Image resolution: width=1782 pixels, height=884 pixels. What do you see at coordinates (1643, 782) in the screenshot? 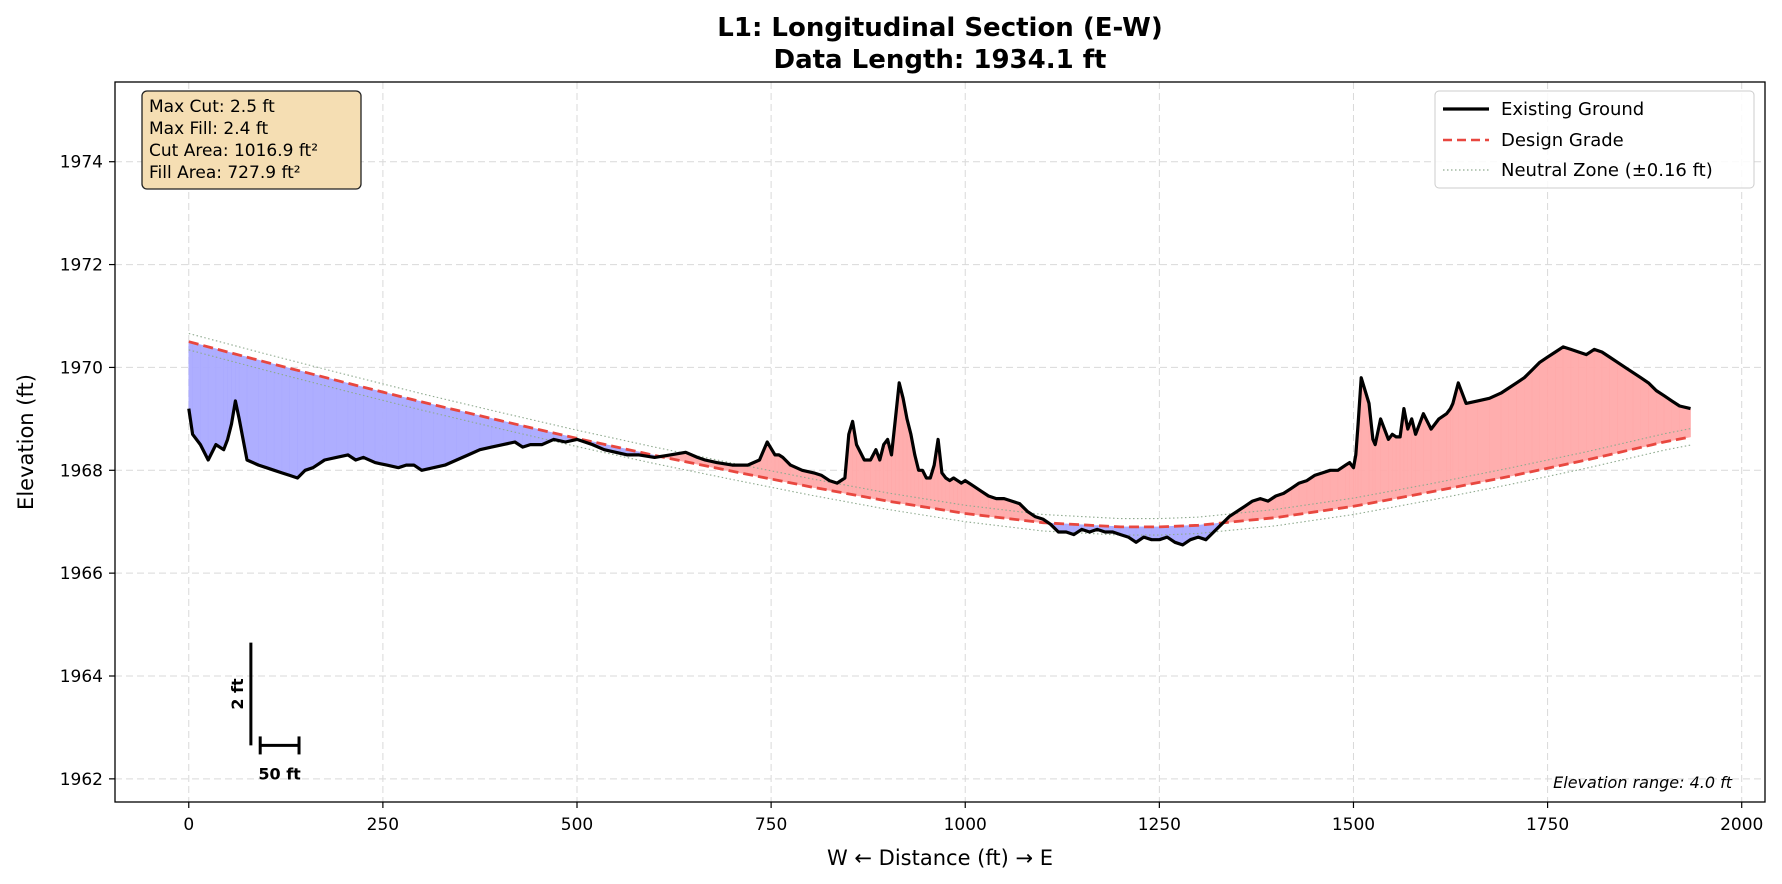
I see `elevation-range-note: Elevation range: 4.0 ft` at bounding box center [1643, 782].